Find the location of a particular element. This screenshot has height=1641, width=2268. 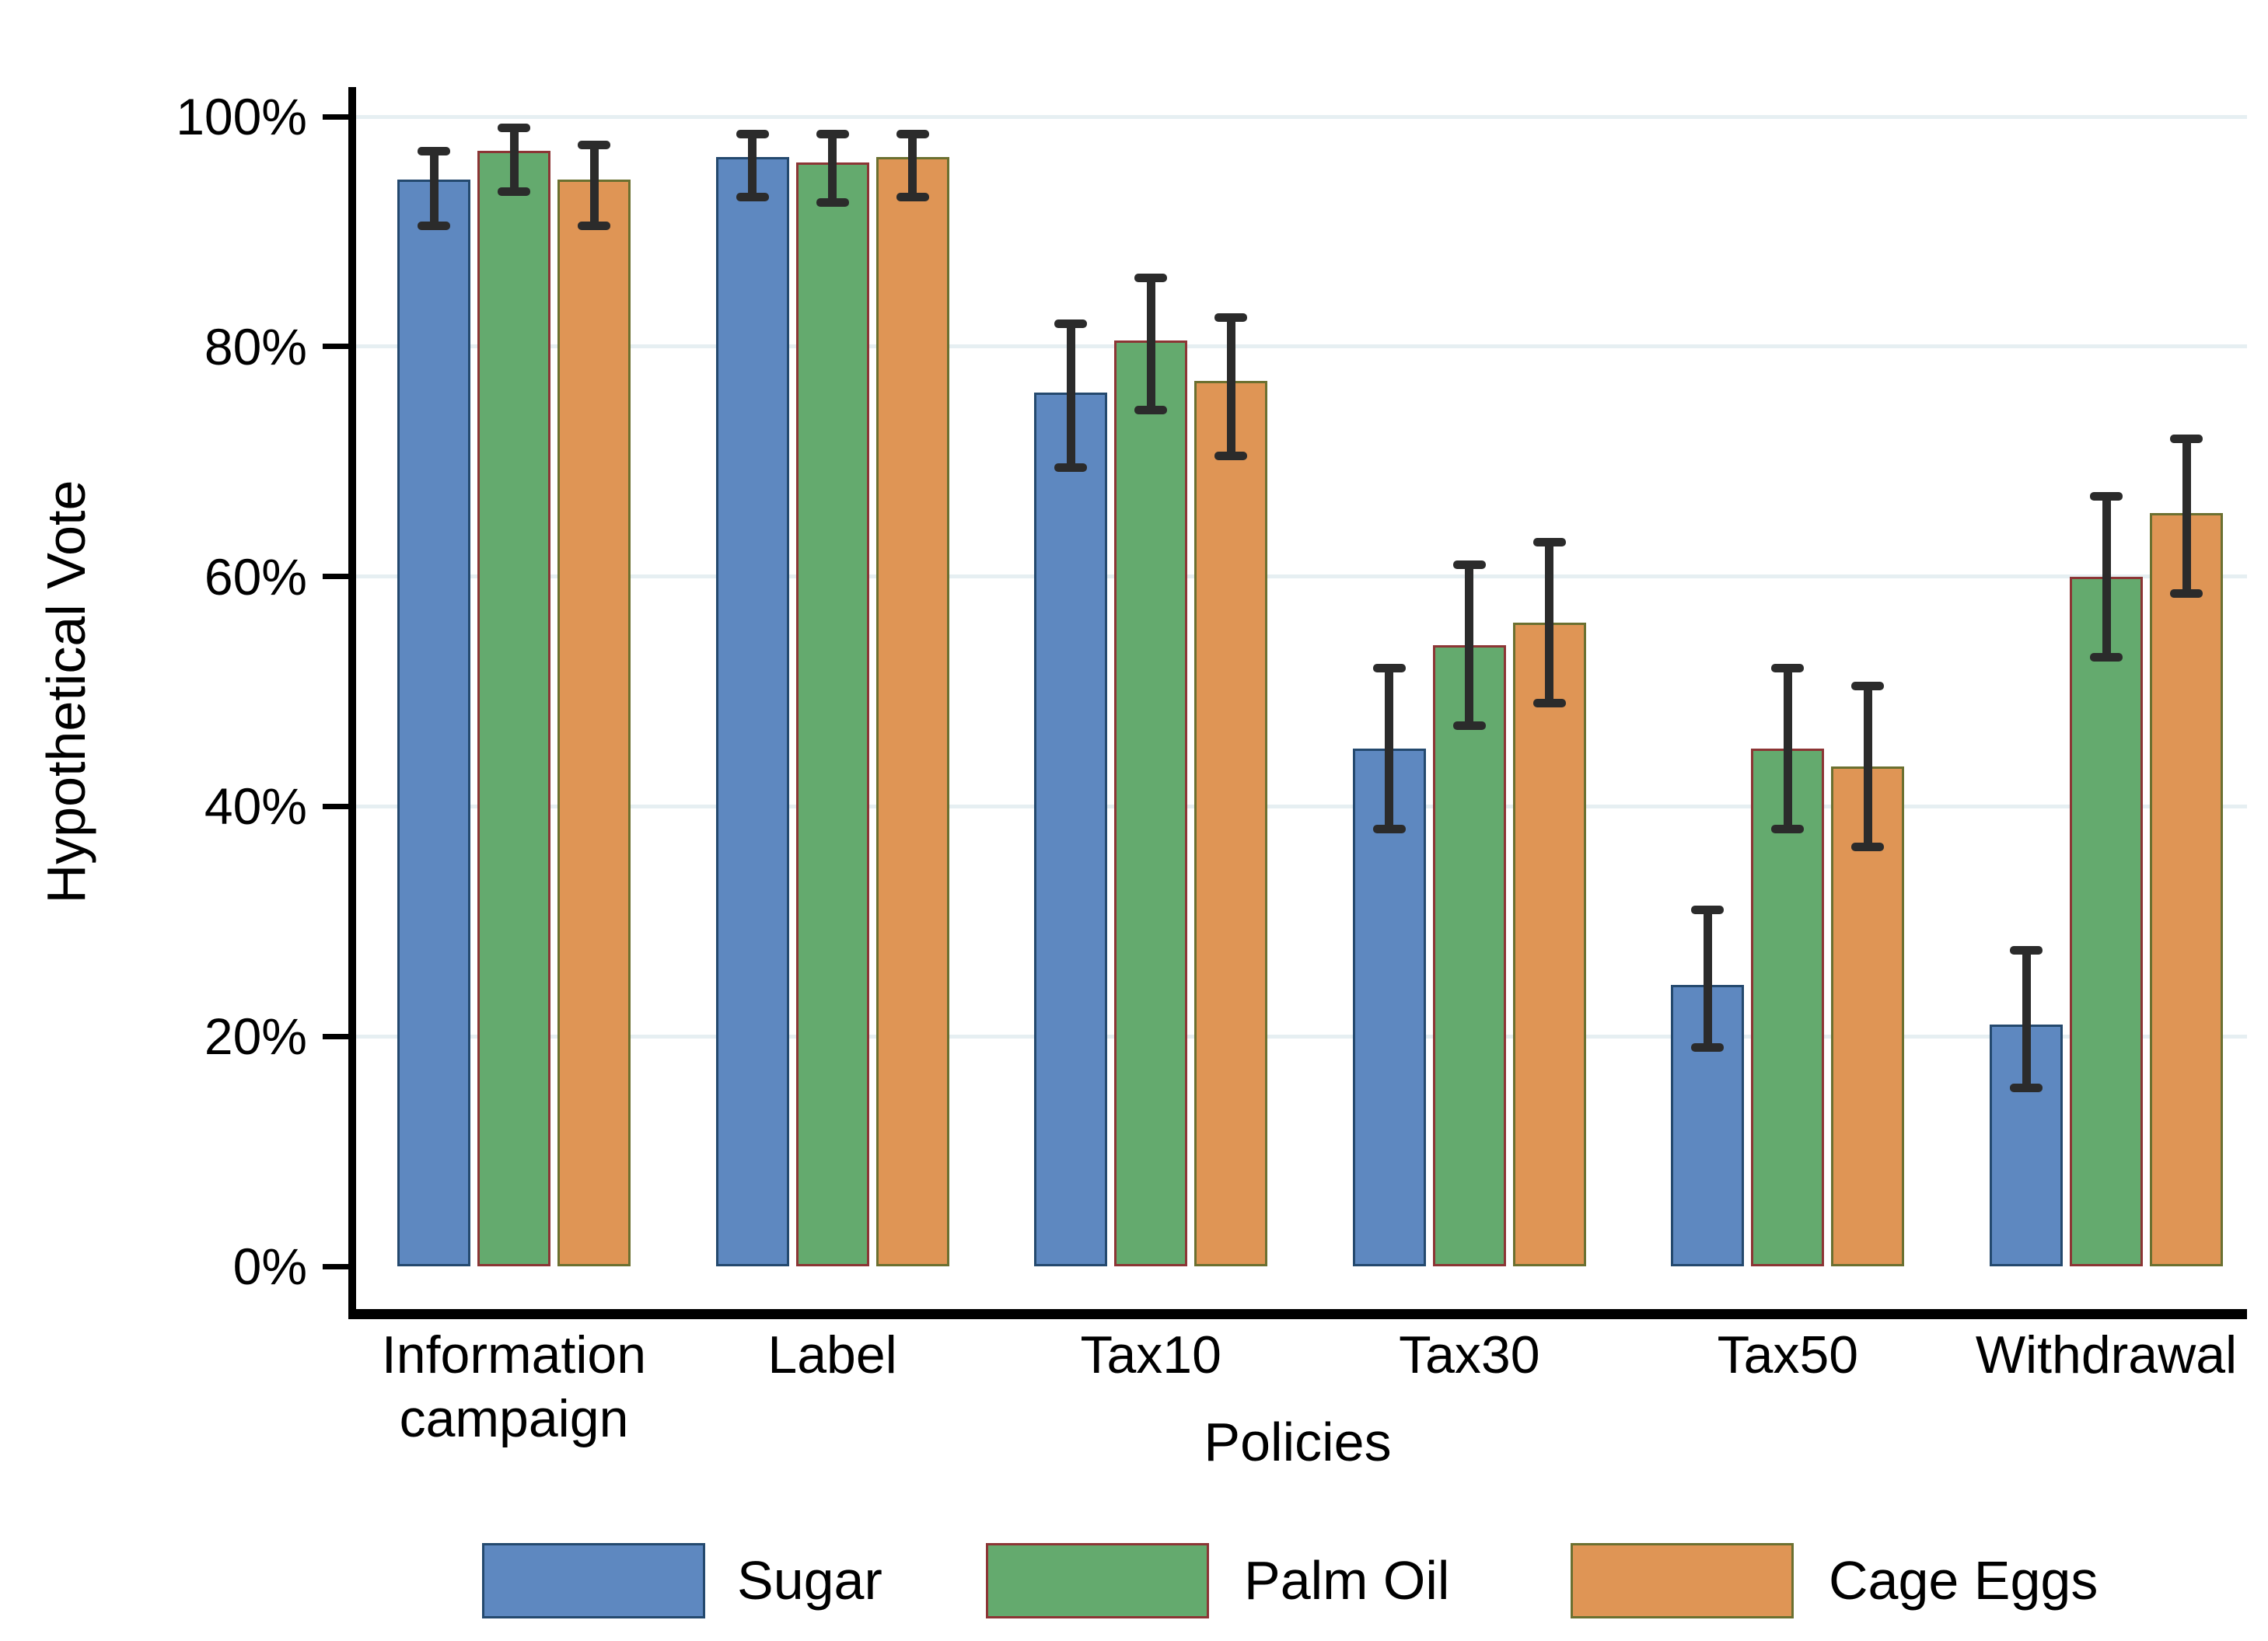

y-tick-label: 60% is located at coordinates (255, 576).